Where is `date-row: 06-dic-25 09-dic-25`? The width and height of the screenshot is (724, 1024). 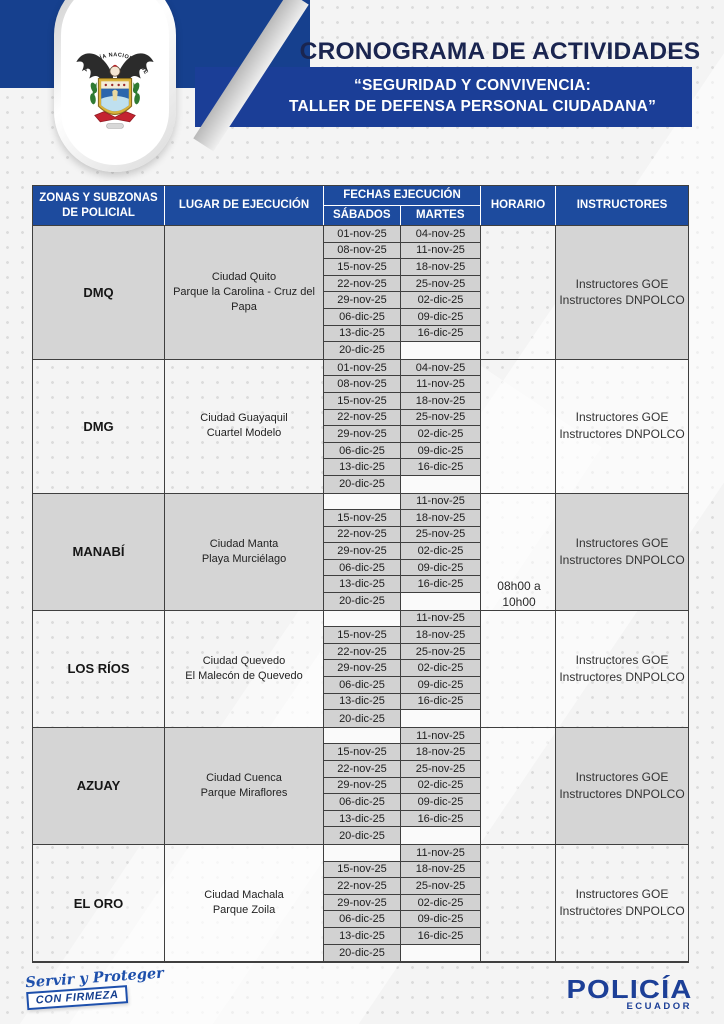 date-row: 06-dic-25 09-dic-25 is located at coordinates (402, 317).